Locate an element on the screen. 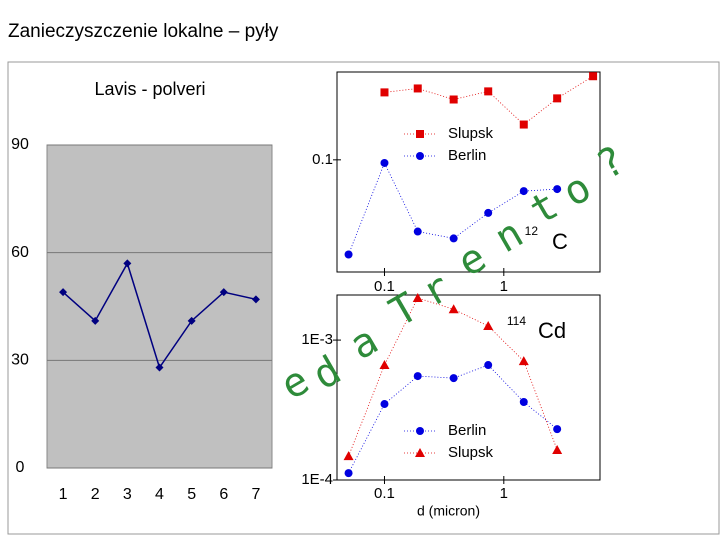 The width and height of the screenshot is (720, 545). x-tick-label: 2 is located at coordinates (95, 494).